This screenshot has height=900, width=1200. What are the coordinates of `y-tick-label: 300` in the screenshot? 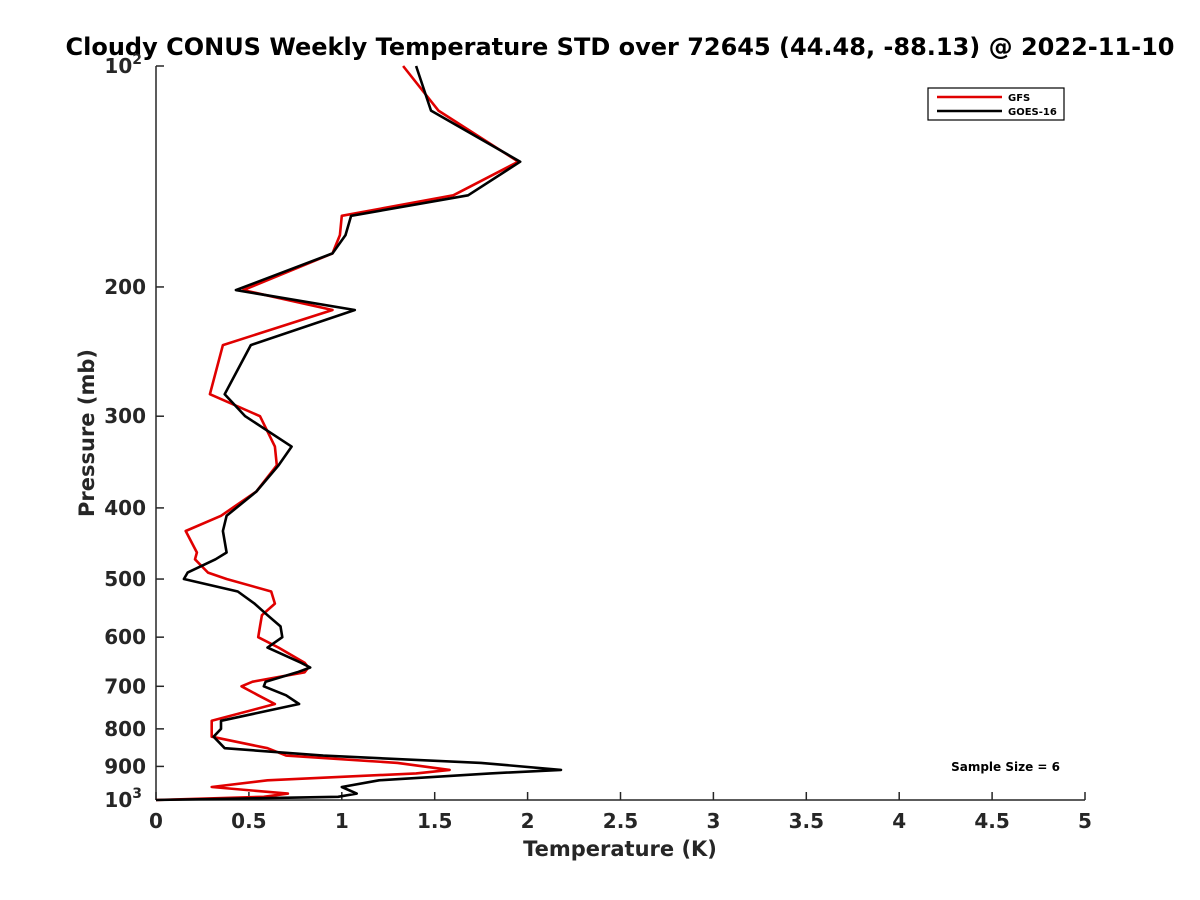 It's located at (125, 416).